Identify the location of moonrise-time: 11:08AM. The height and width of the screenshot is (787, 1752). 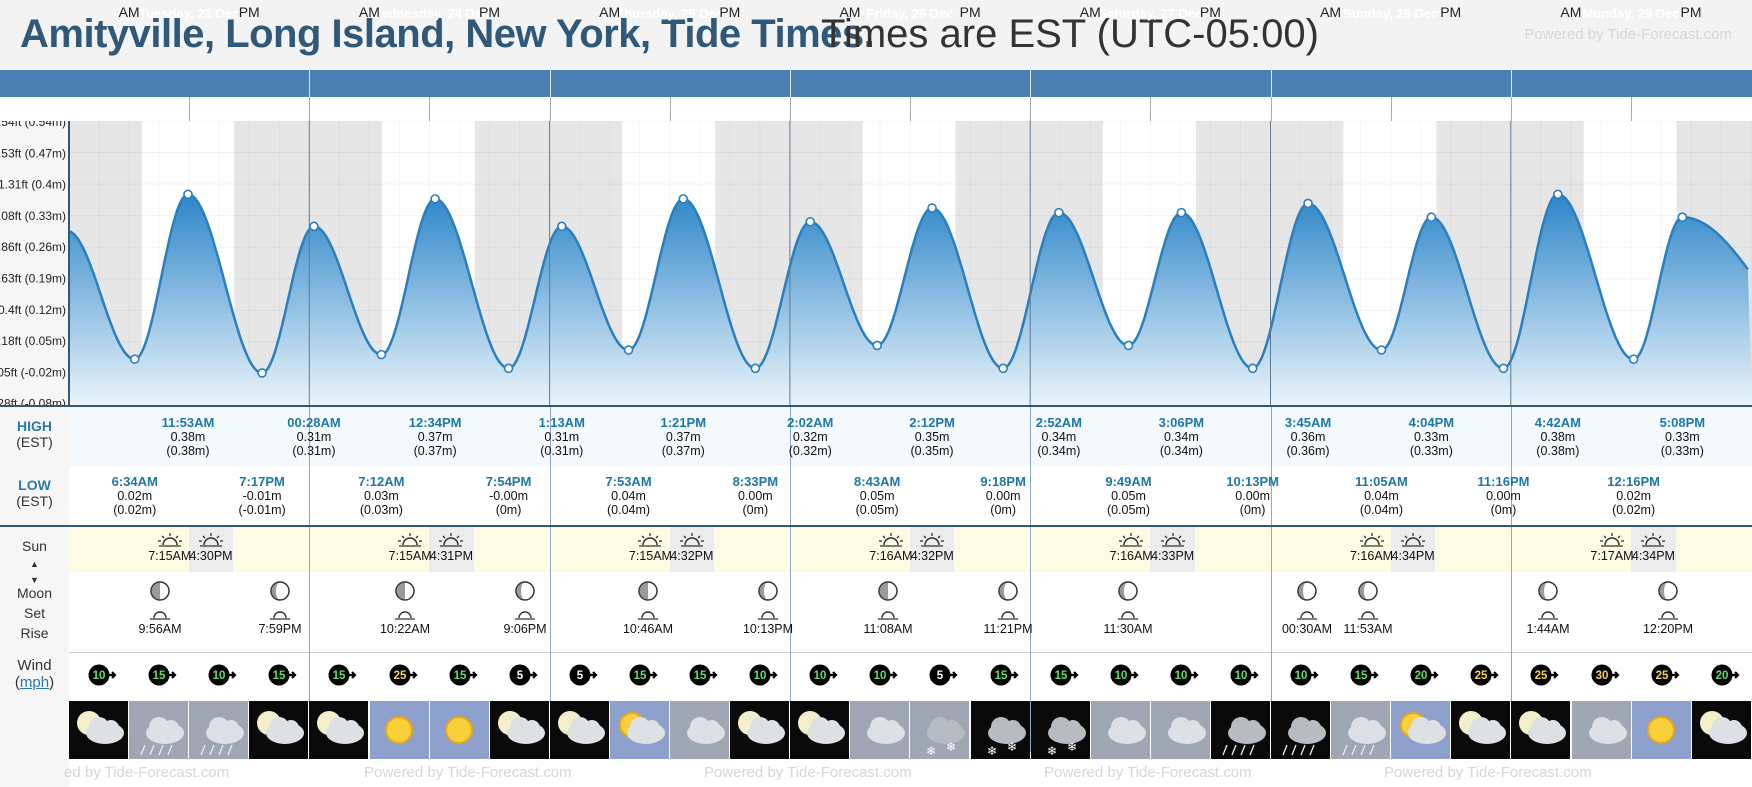
(888, 629).